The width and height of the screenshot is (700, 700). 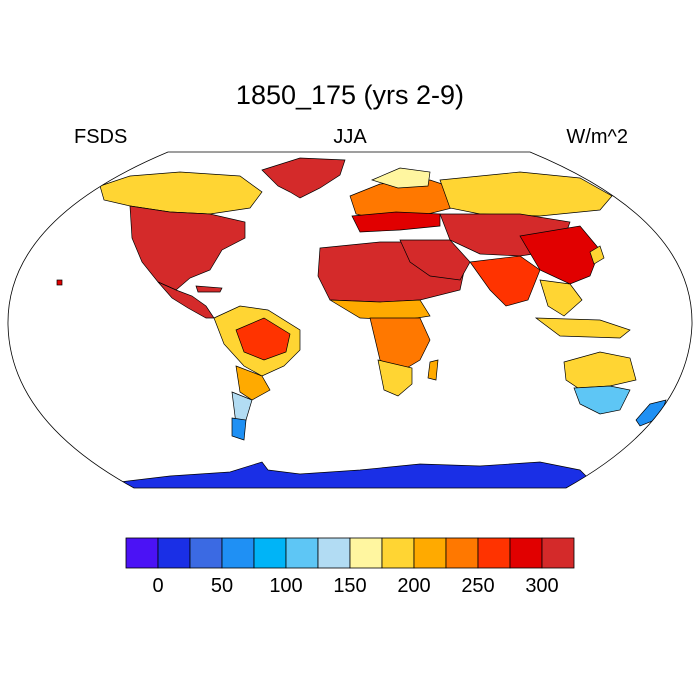 What do you see at coordinates (253, 383) in the screenshot?
I see `south-america-south` at bounding box center [253, 383].